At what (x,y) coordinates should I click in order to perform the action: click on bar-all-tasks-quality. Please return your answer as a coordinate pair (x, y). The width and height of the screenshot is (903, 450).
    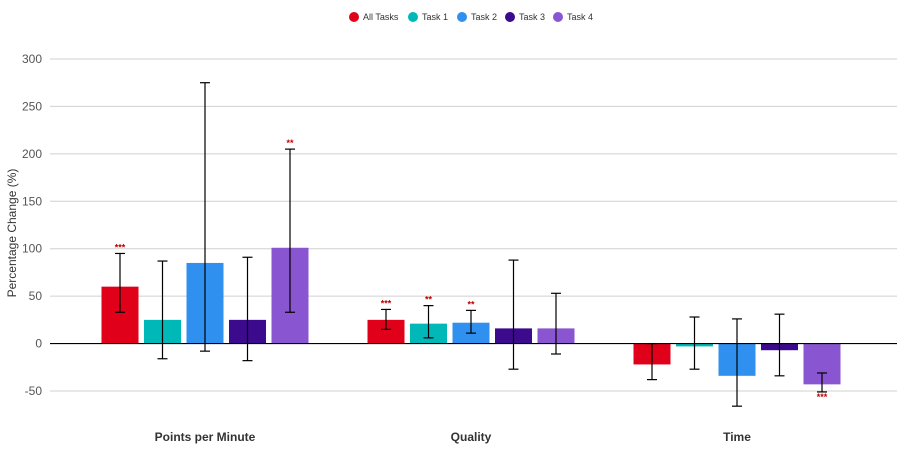
    Looking at the image, I should click on (386, 331).